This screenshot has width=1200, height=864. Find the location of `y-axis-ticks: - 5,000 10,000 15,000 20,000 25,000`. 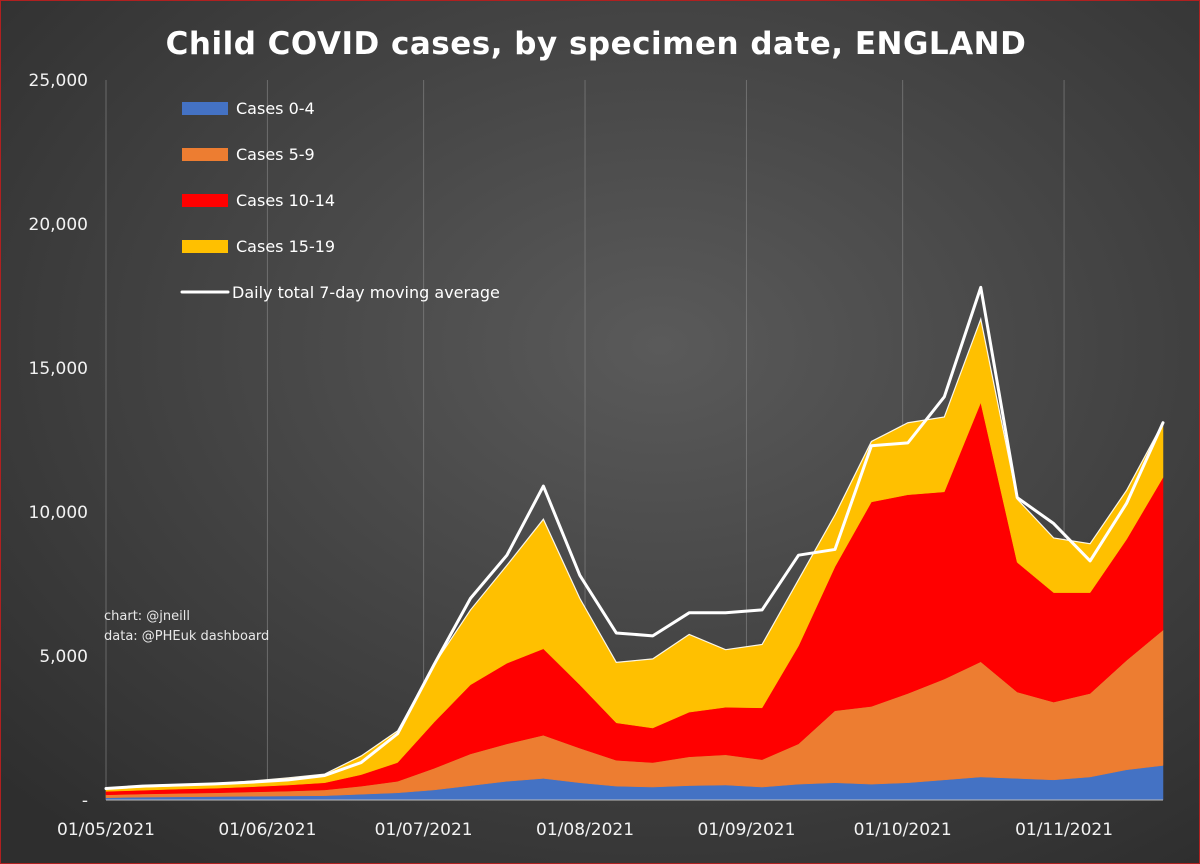

y-axis-ticks: - 5,000 10,000 15,000 20,000 25,000 is located at coordinates (58, 441).